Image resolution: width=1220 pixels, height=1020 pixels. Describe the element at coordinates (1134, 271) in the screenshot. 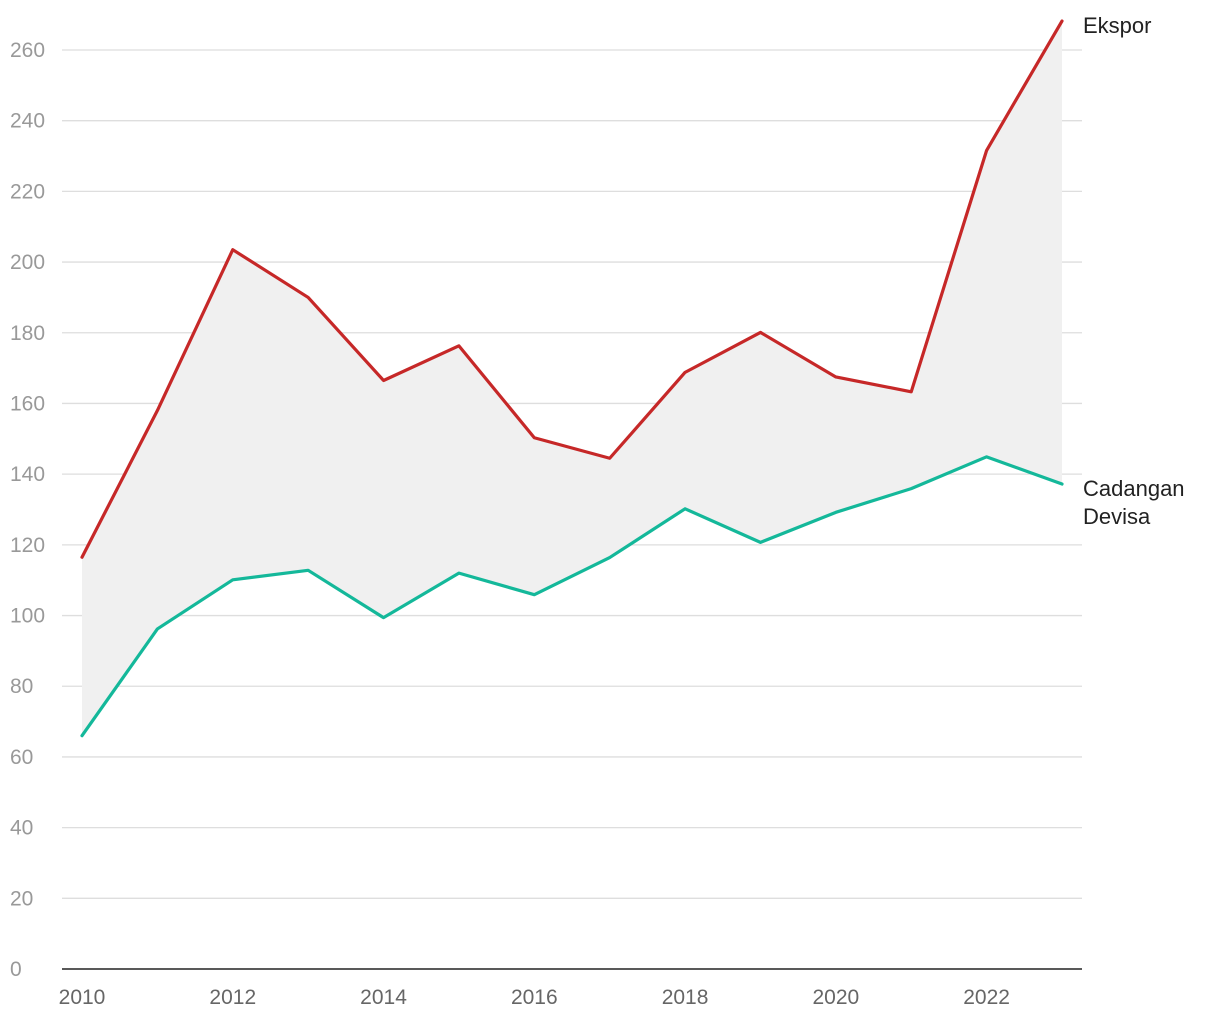

I see `series-labels: Ekspor Cadangan Devisa` at that location.